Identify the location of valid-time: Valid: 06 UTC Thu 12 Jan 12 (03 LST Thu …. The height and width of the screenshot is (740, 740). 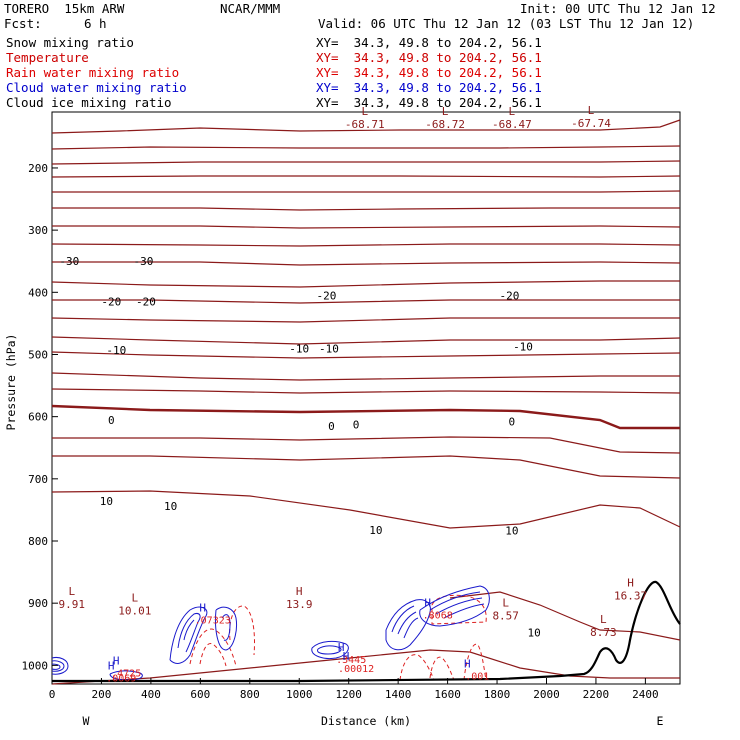
(506, 23).